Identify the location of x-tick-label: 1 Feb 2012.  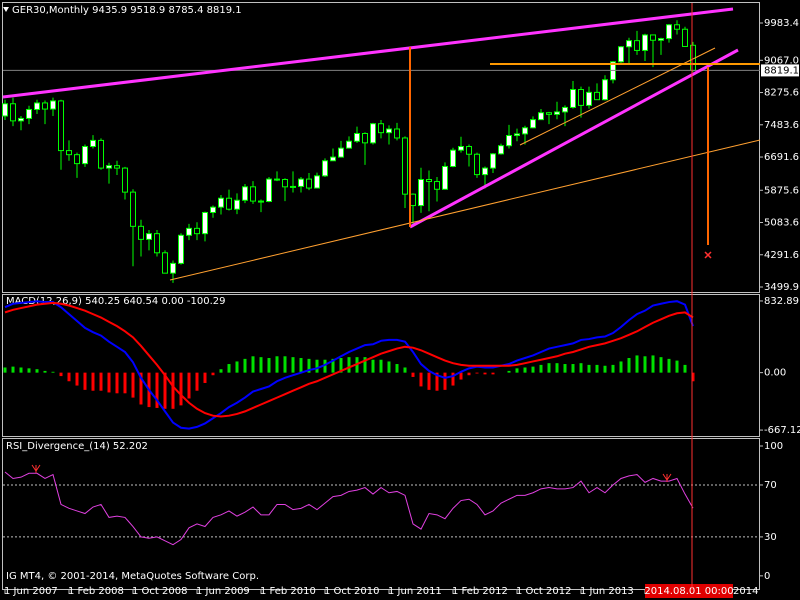
(480, 591).